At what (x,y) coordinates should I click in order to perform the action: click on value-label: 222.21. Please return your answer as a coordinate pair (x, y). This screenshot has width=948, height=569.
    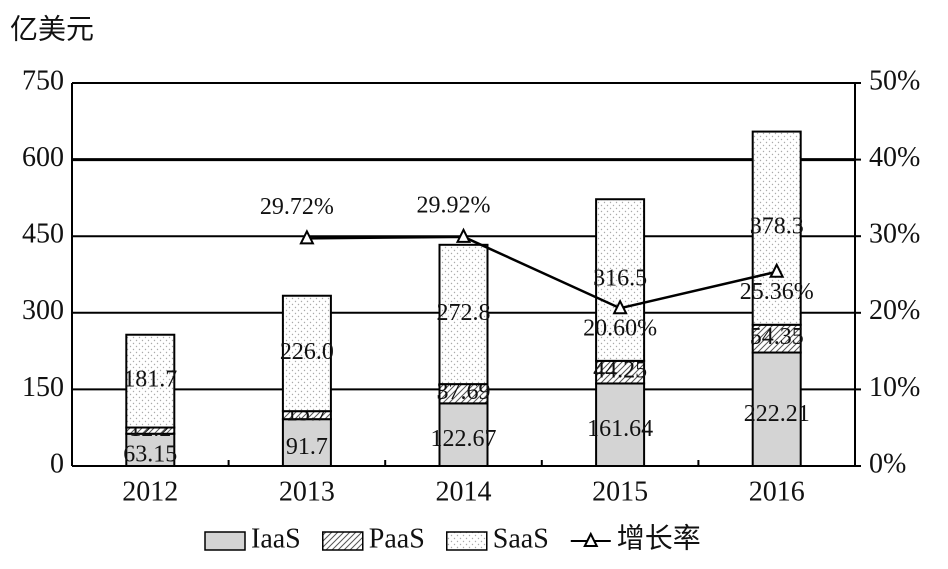
    Looking at the image, I should click on (777, 414).